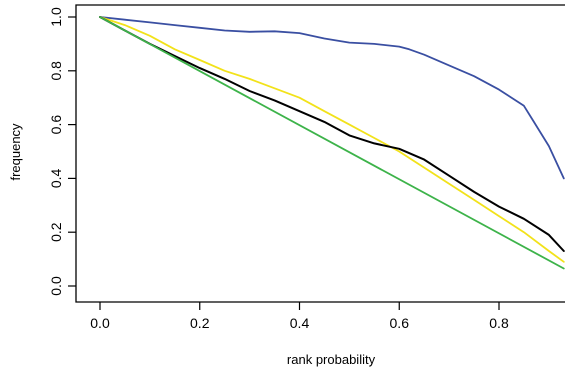 This screenshot has height=374, width=565. Describe the element at coordinates (331, 359) in the screenshot. I see `x-axis-label: rank probability` at that location.